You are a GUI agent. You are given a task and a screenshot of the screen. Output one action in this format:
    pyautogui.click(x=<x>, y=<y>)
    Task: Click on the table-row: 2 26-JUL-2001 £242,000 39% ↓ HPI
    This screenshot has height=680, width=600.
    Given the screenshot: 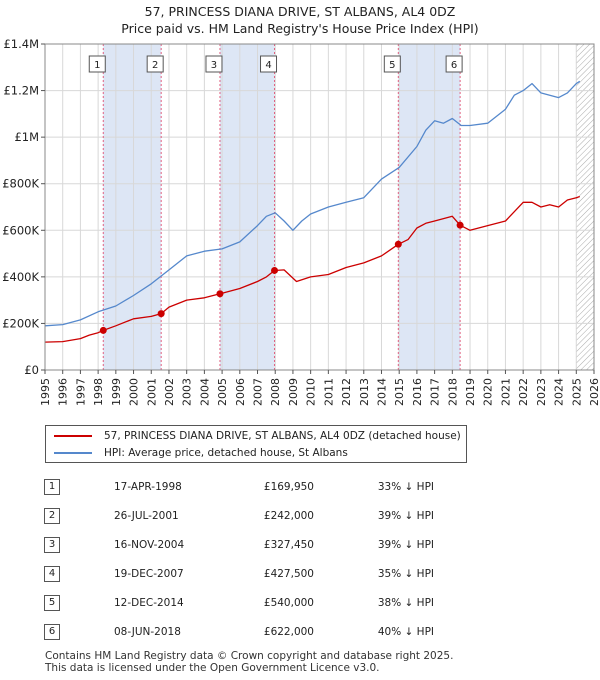 What is the action you would take?
    pyautogui.click(x=244, y=515)
    